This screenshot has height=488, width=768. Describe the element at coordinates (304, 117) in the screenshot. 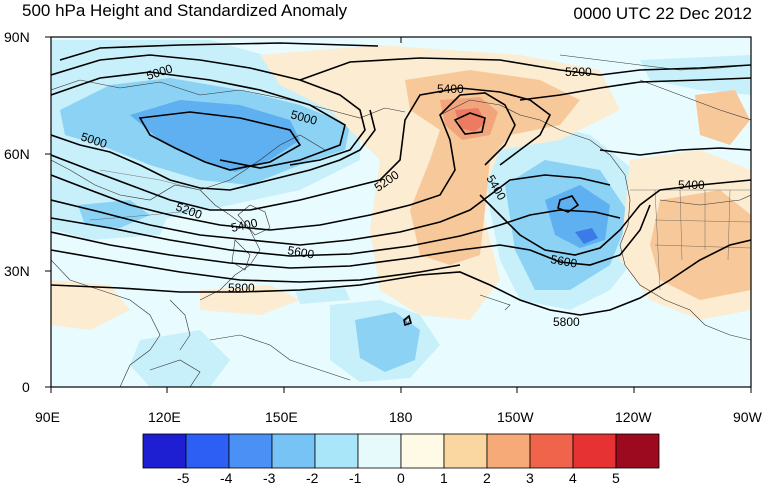

I see `contour-label: 5000` at that location.